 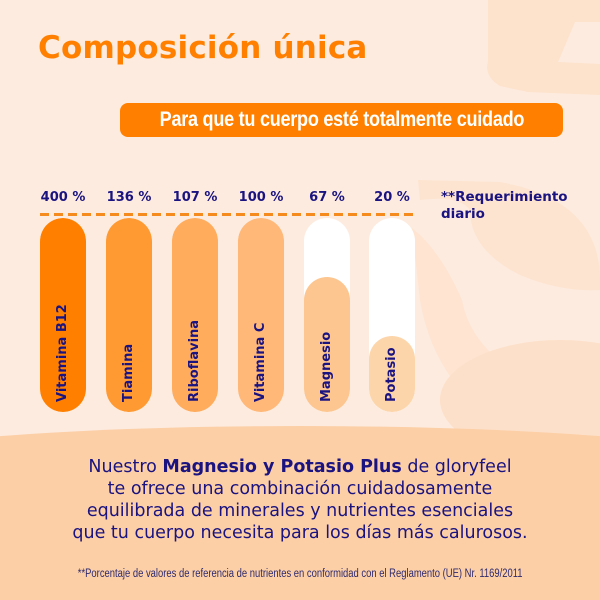 What do you see at coordinates (504, 205) in the screenshot?
I see `legend-daily-requirement: **Requerimiento diario` at bounding box center [504, 205].